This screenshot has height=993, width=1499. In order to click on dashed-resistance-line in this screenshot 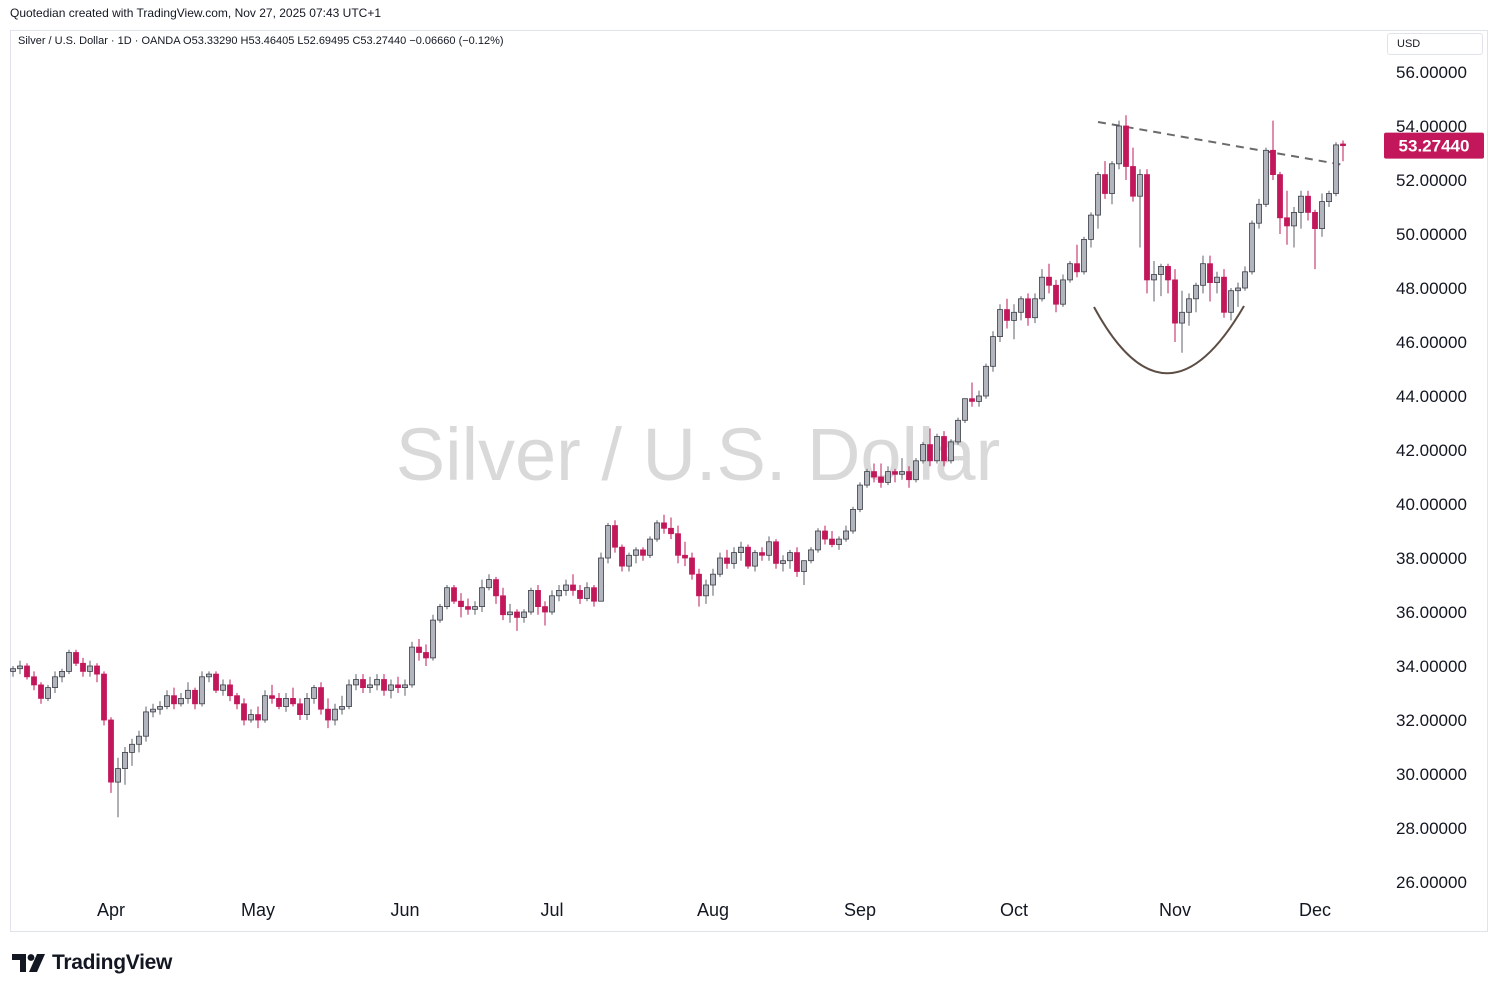, I will do `click(1221, 143)`.